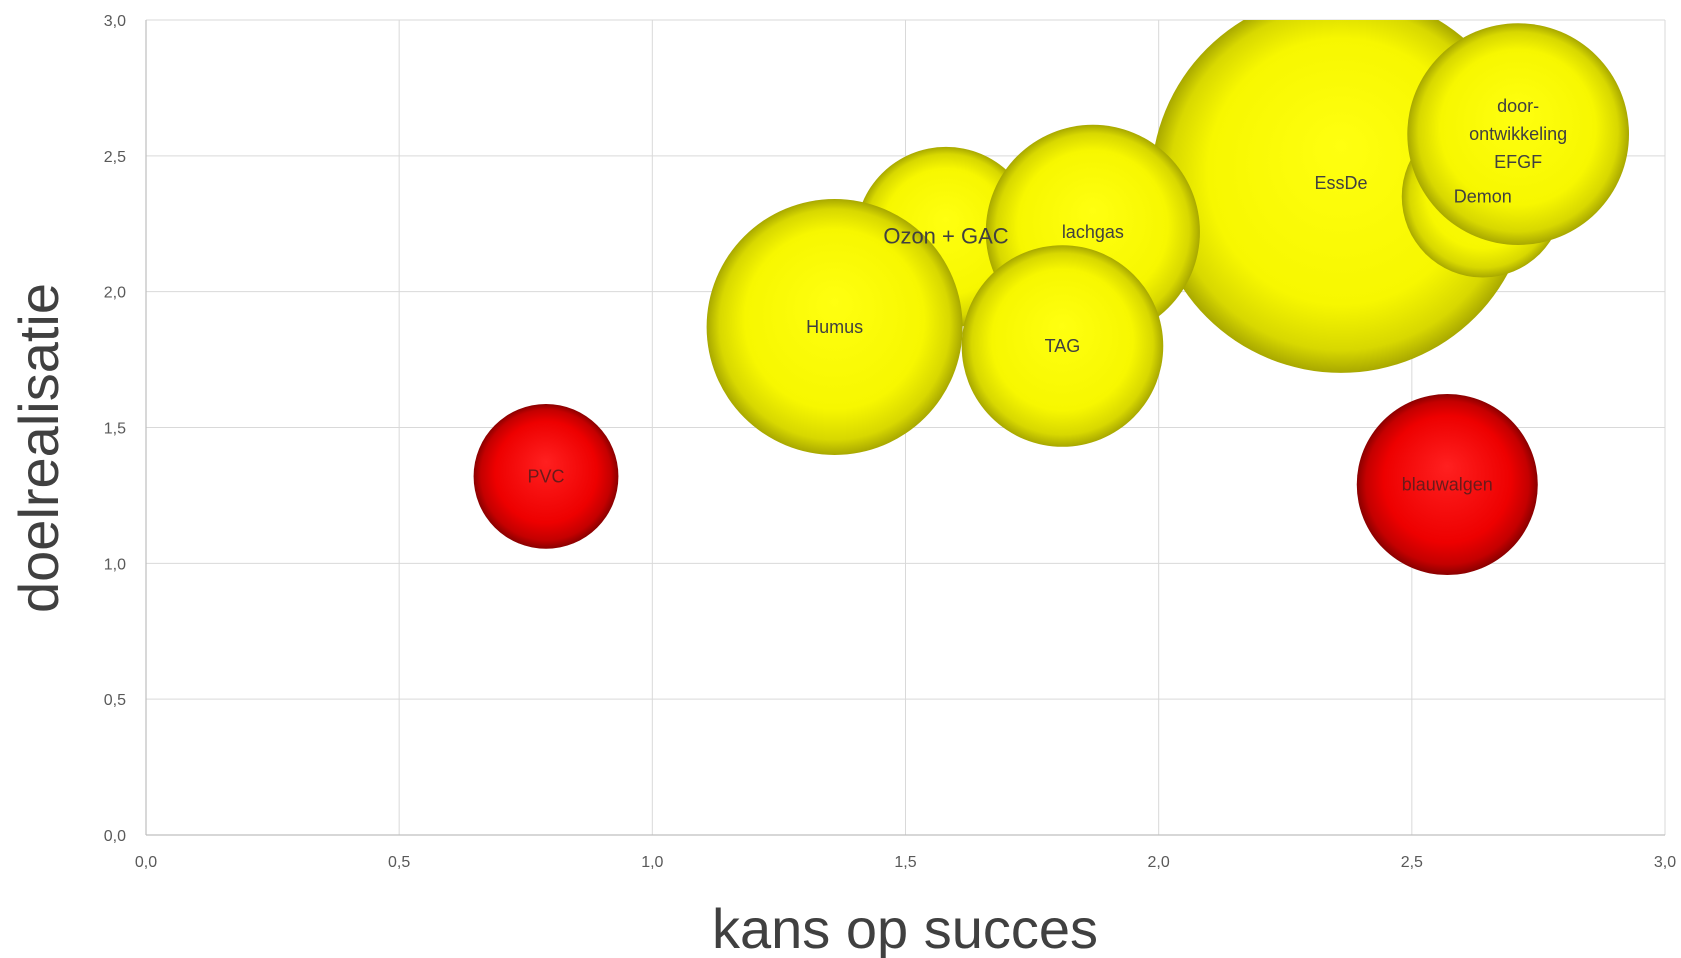 Image resolution: width=1681 pixels, height=958 pixels. I want to click on bubble-label: PVC, so click(545, 476).